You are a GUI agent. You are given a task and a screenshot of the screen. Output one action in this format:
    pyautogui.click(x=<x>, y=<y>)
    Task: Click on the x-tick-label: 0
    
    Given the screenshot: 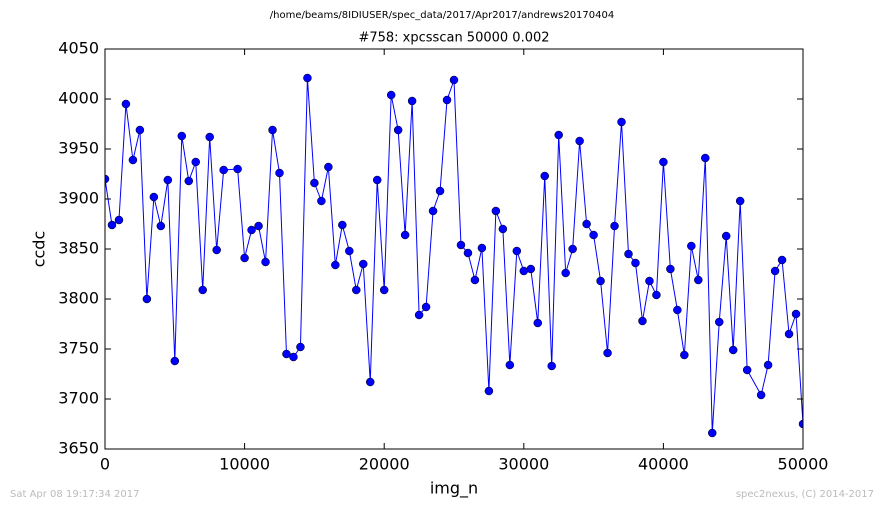 What is the action you would take?
    pyautogui.click(x=105, y=464)
    